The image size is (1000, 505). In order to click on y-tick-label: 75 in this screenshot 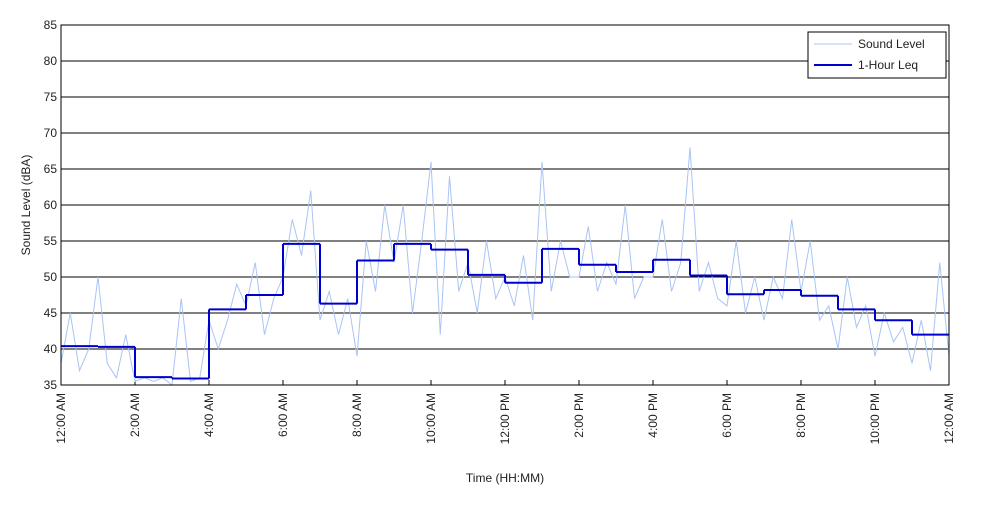, I will do `click(51, 97)`.